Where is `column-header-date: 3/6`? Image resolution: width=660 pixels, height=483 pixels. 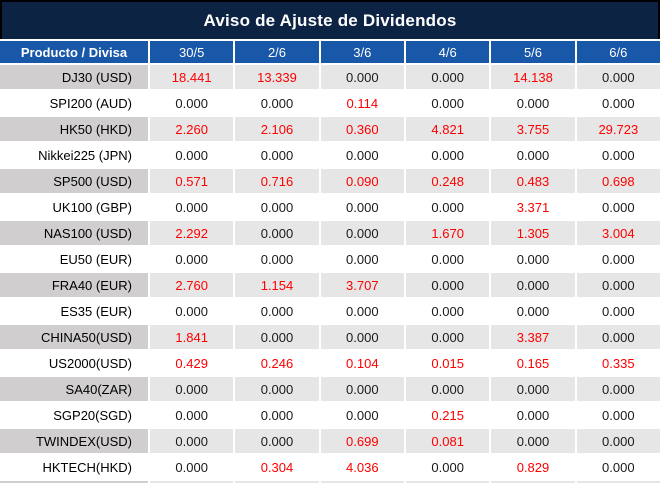 column-header-date: 3/6 is located at coordinates (362, 52).